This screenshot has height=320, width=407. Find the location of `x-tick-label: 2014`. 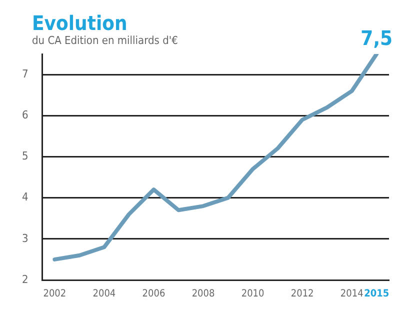

x-tick-label: 2014 is located at coordinates (352, 294).